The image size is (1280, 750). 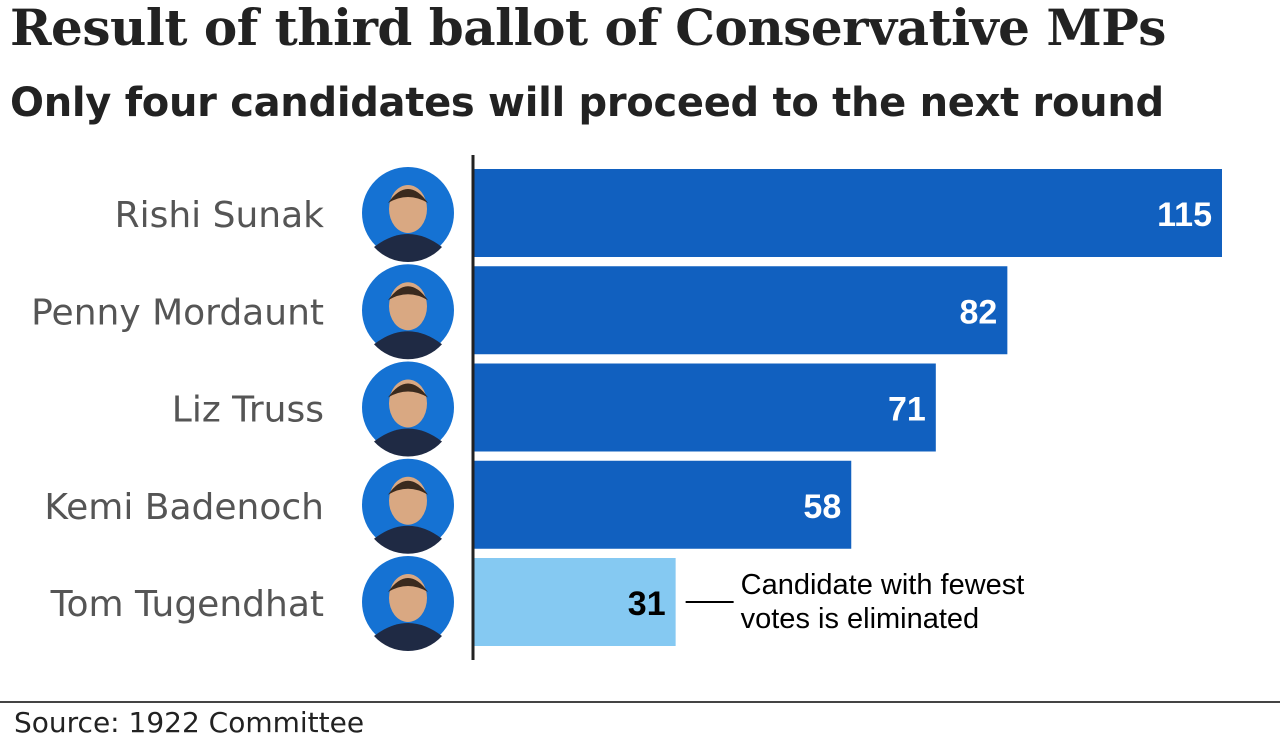 I want to click on data-label: 31, so click(x=647, y=604).